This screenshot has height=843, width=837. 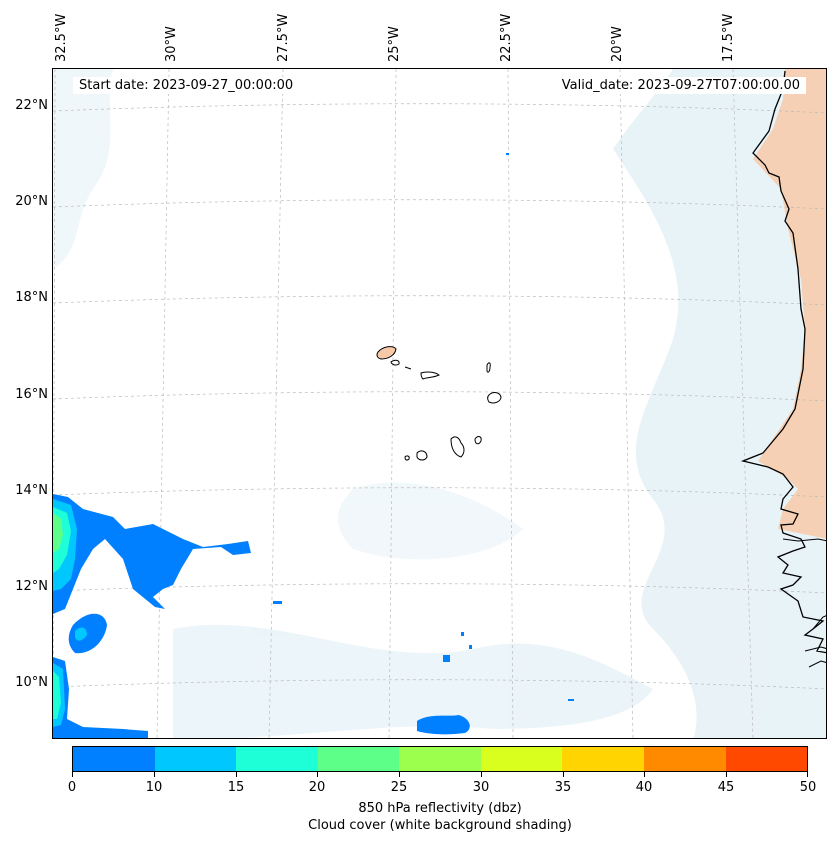 I want to click on lon-label-30w: 30°W, so click(x=171, y=44).